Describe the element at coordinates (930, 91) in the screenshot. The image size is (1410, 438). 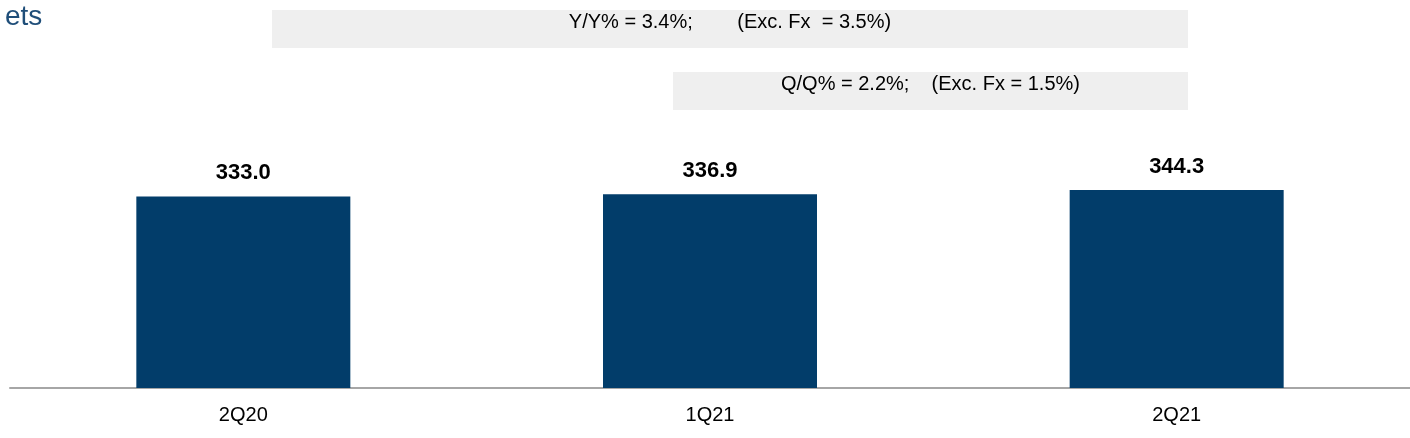
I see `text: Q/Q% = 2.2%; (Exc. Fx = 1.5%)` at that location.